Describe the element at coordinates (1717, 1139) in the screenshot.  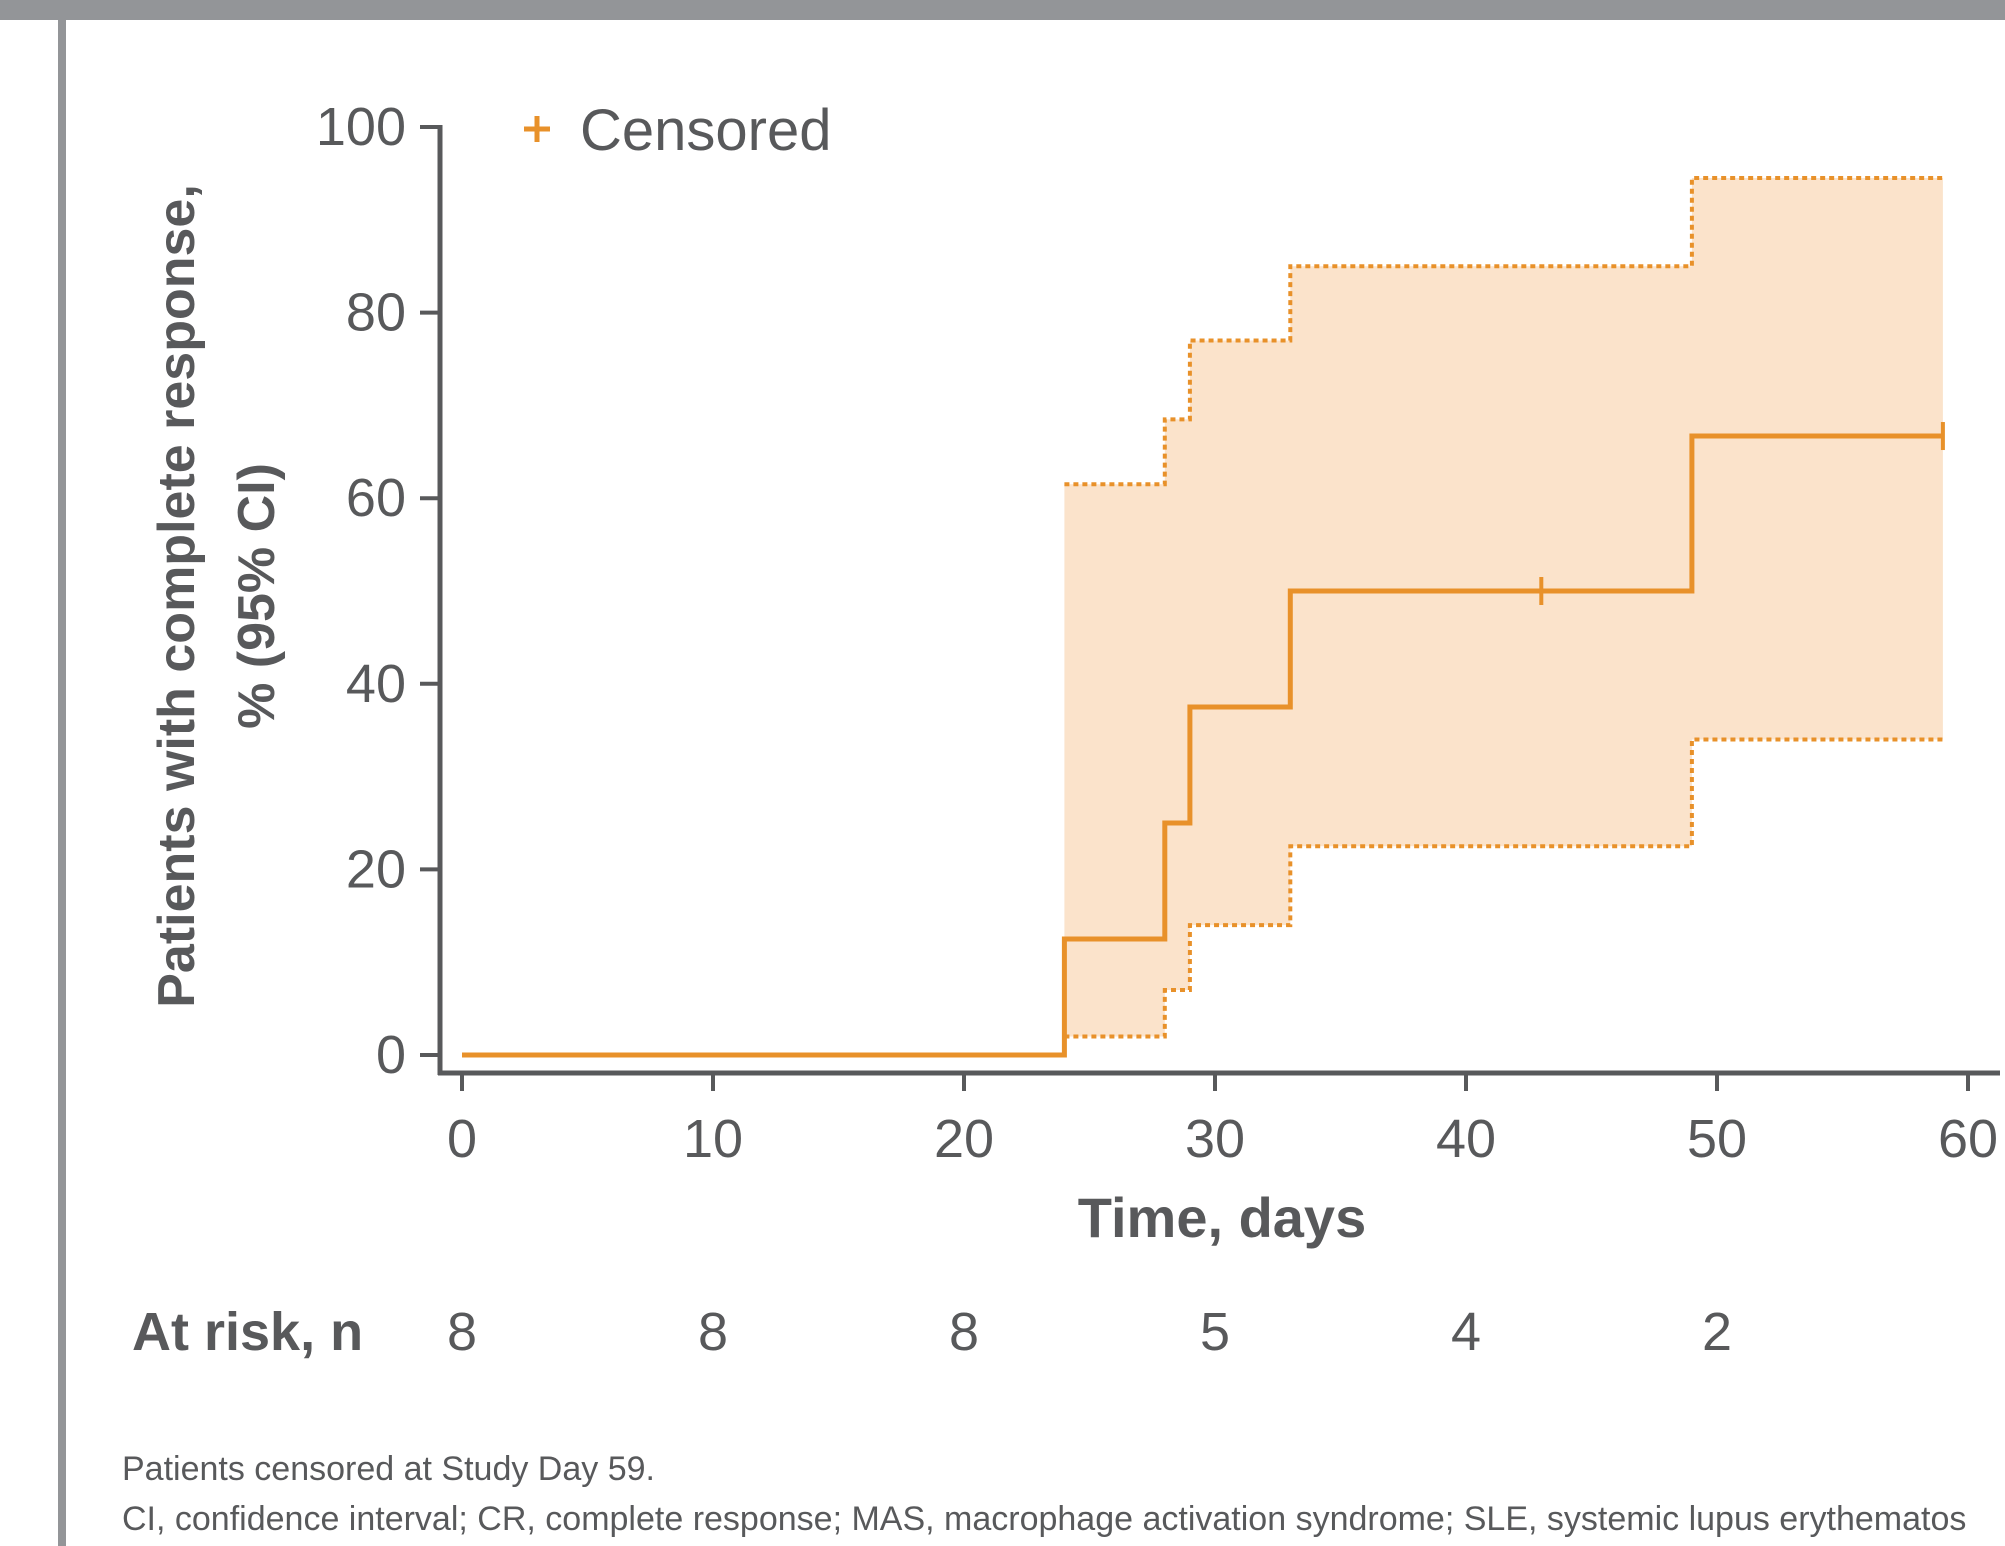
I see `x-tick-label: 50` at that location.